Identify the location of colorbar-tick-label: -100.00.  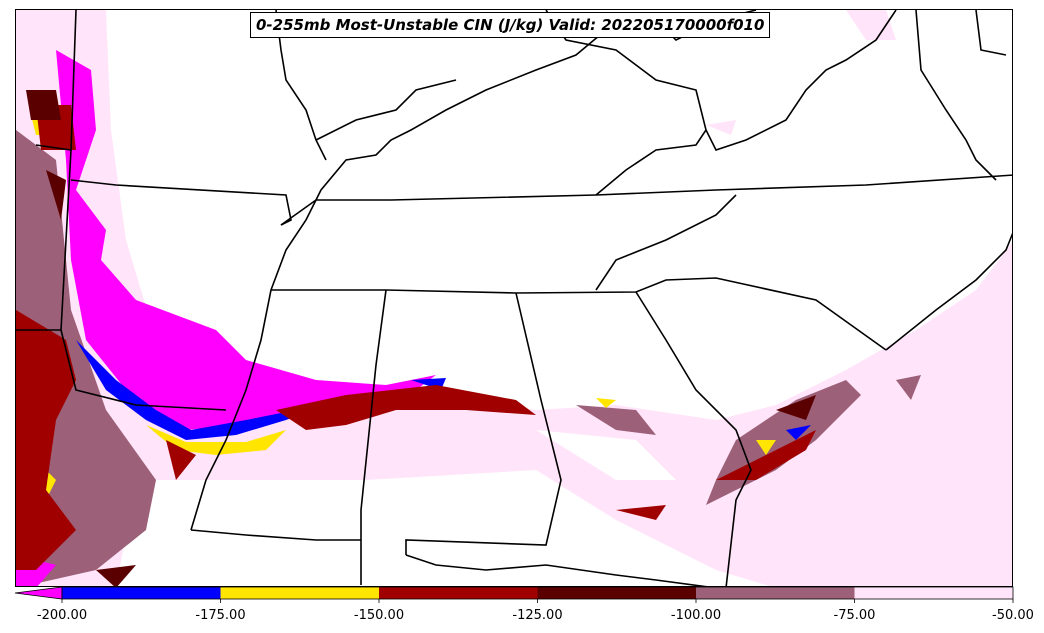
(696, 615).